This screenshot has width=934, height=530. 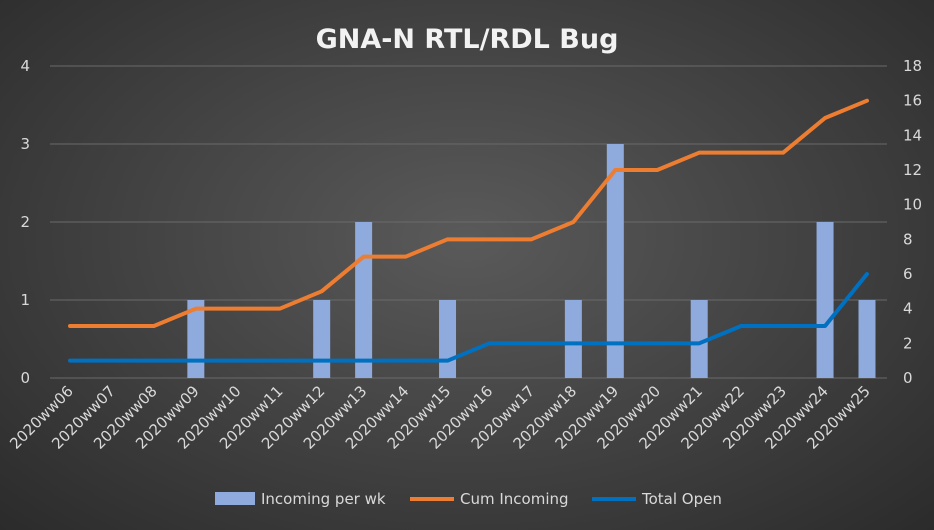 I want to click on bar-2020ww12, so click(x=322, y=339).